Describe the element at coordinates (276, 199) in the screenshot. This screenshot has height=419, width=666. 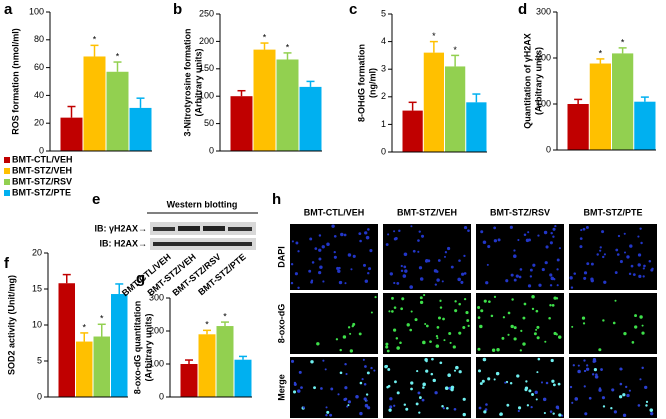
I see `panel-label: h` at that location.